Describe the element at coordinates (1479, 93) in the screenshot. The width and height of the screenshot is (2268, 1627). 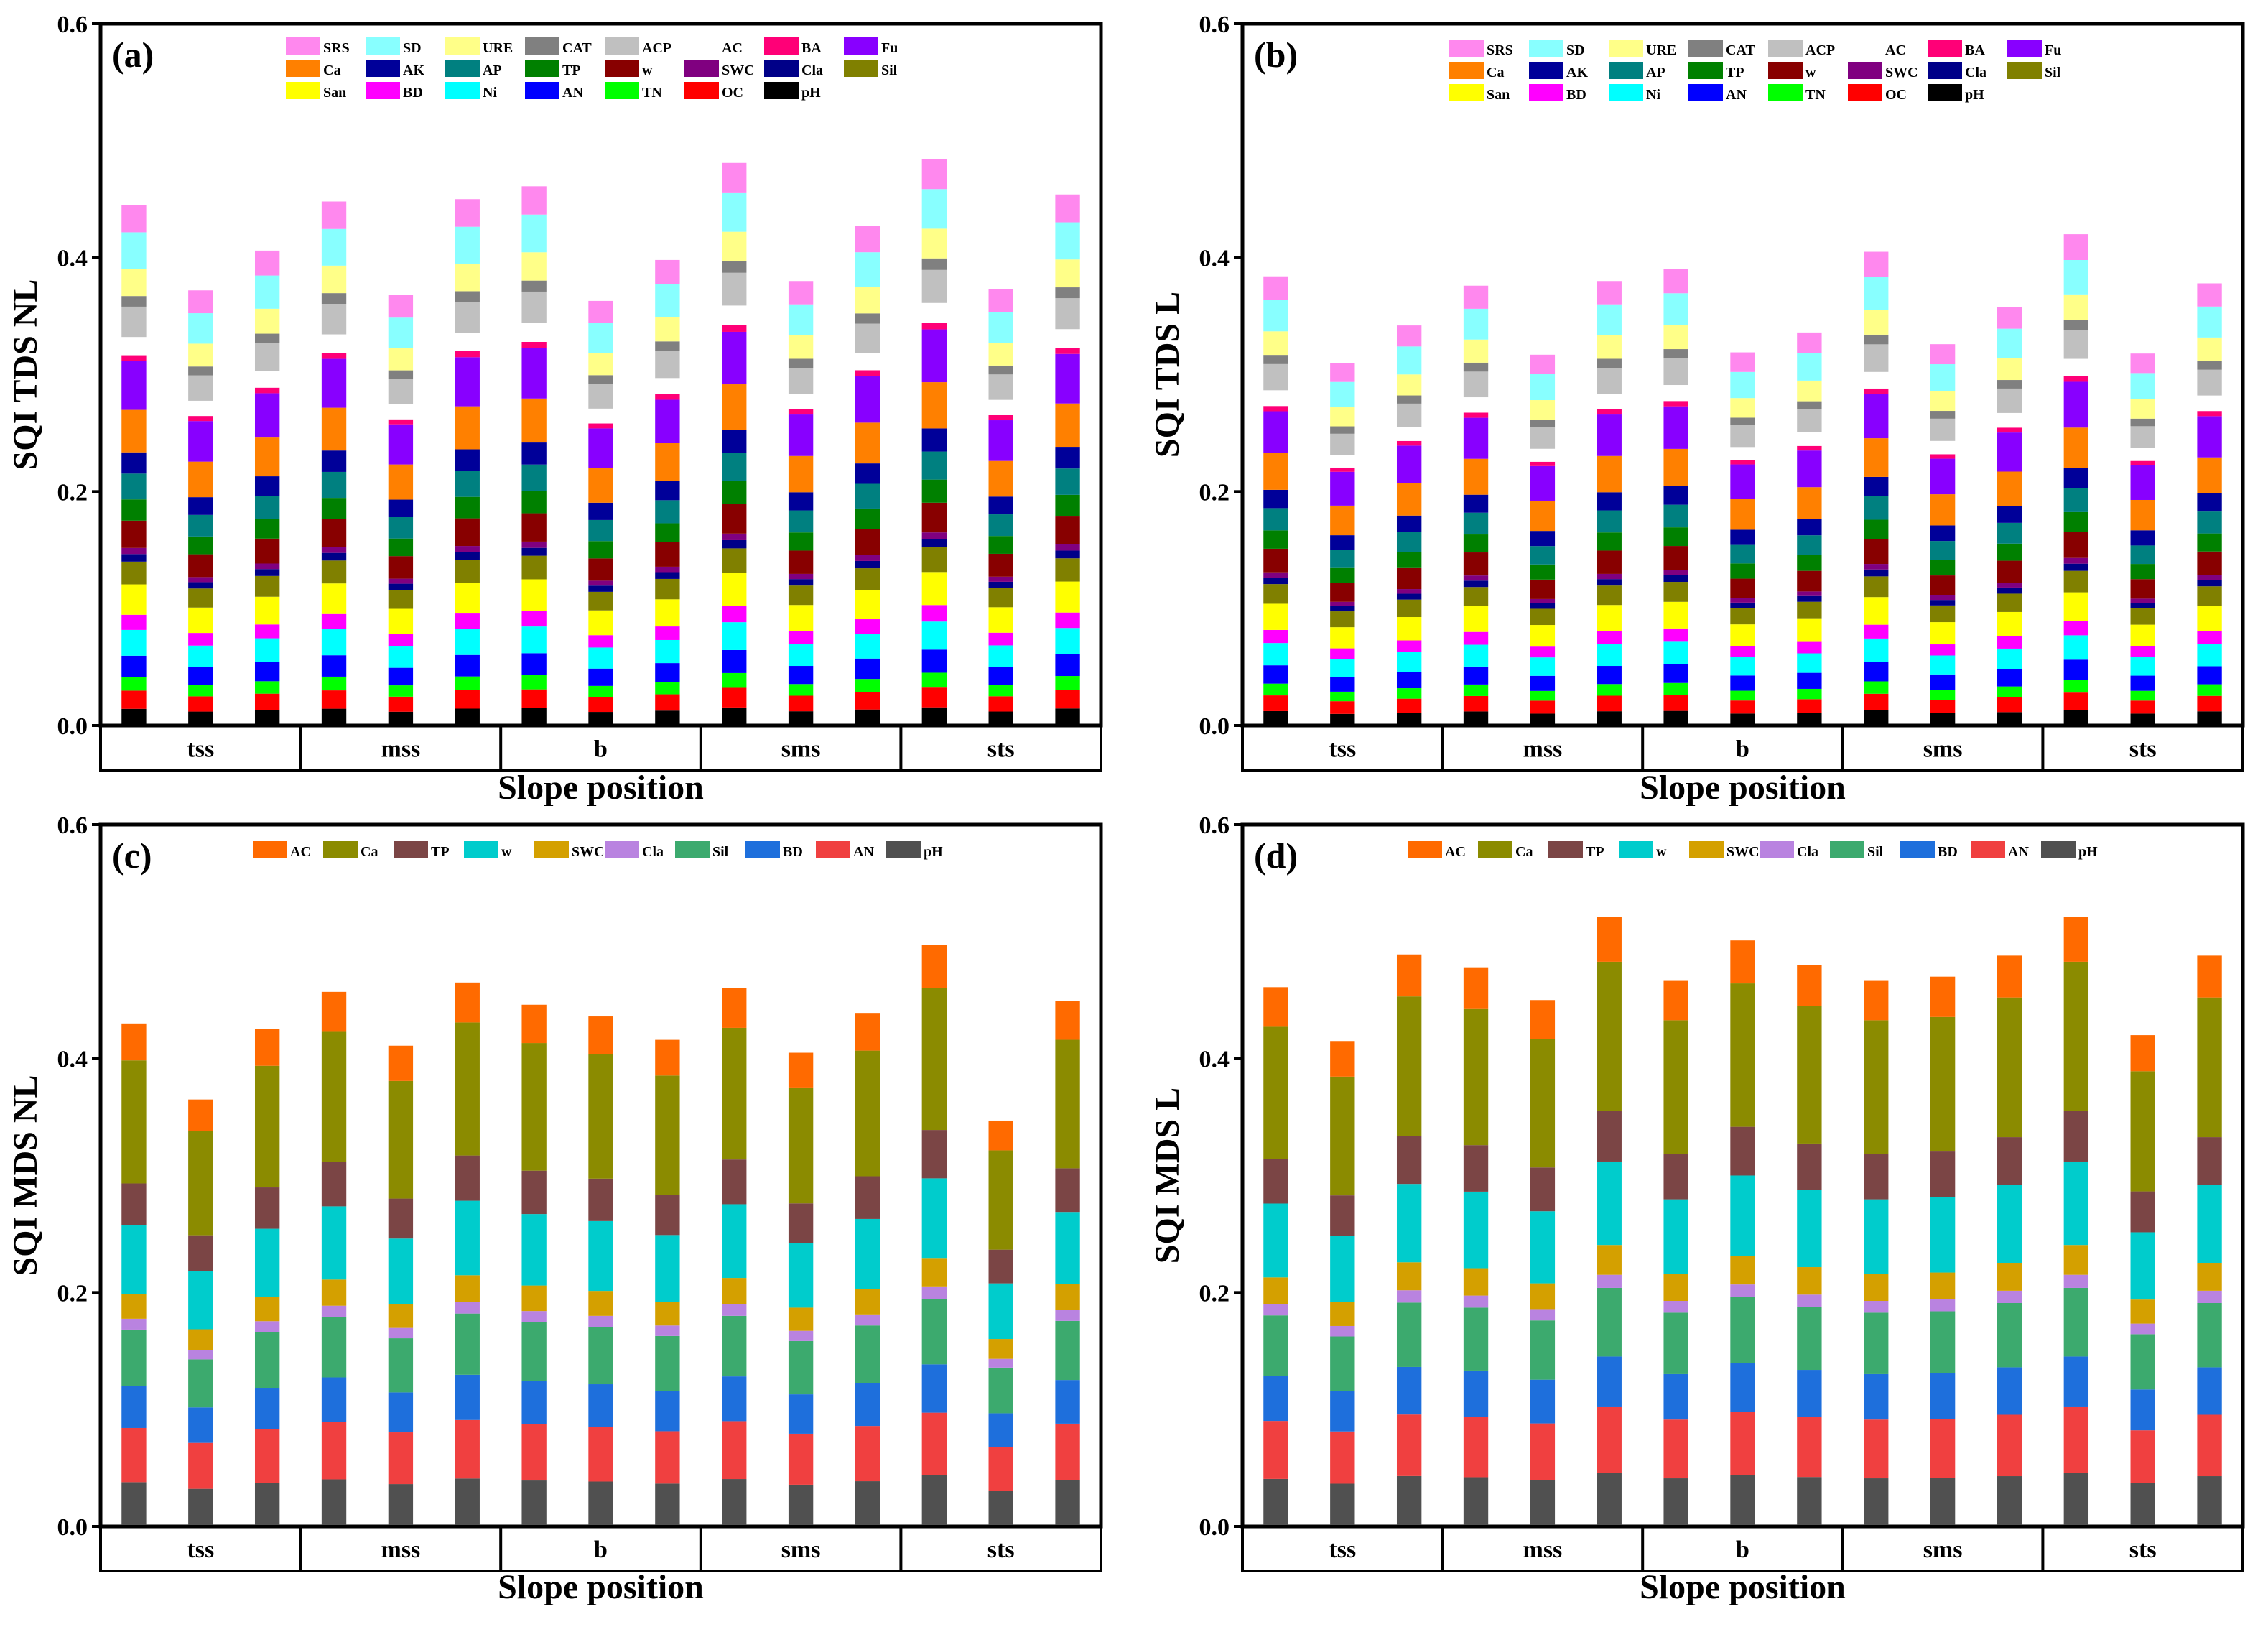
I see `legend-item-San: San` at that location.